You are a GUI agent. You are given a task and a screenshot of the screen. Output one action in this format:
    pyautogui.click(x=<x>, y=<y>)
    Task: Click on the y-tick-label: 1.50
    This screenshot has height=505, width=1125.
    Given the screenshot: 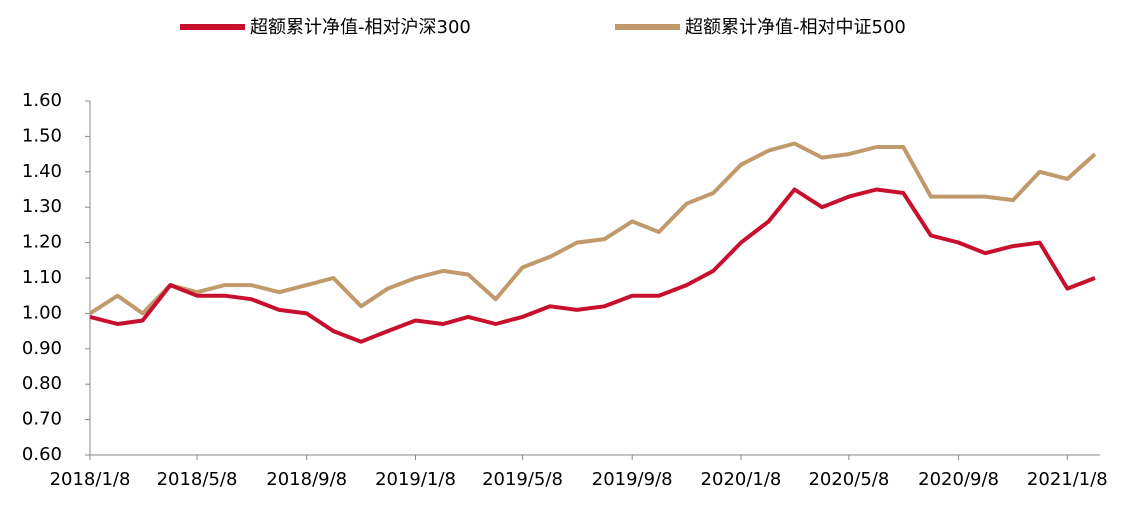 What is the action you would take?
    pyautogui.click(x=42, y=135)
    